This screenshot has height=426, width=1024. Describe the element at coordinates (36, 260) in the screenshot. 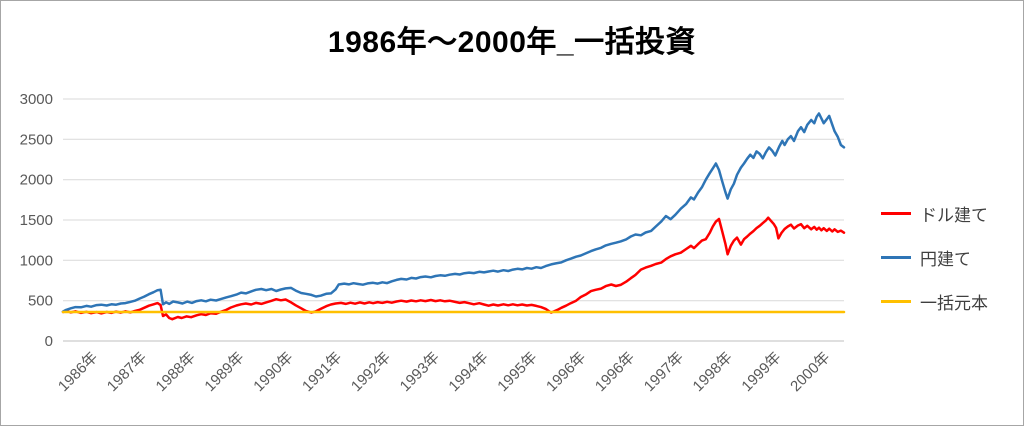

I see `y-tick-label: 1000` at that location.